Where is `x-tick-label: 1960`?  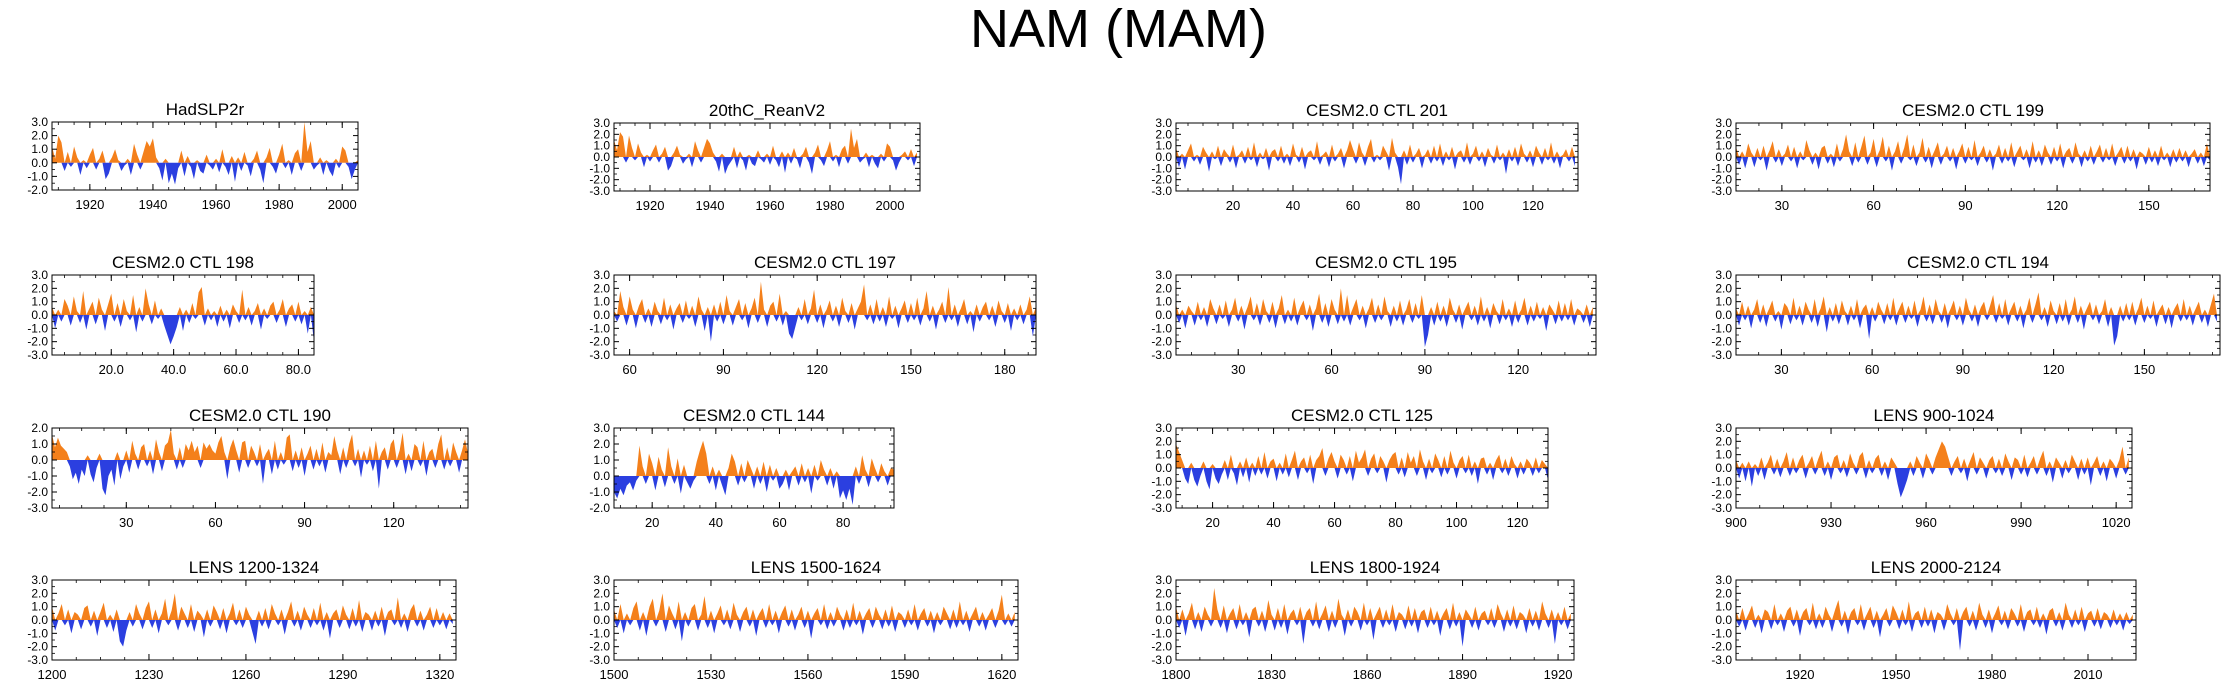
x-tick-label: 1960 is located at coordinates (770, 205).